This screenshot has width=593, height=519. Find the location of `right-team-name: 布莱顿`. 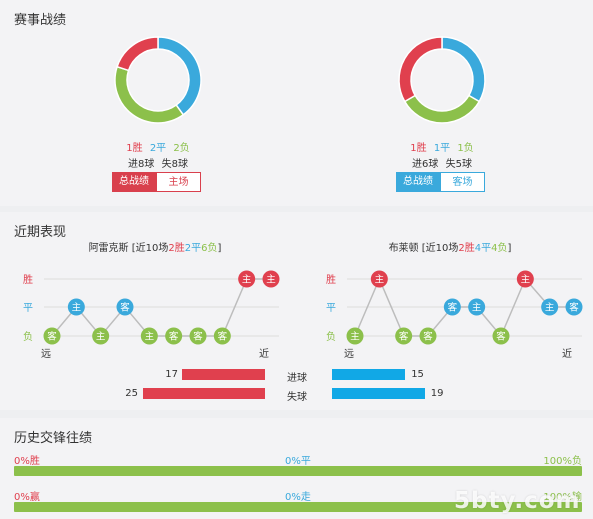

right-team-name: 布莱顿 is located at coordinates (403, 248).